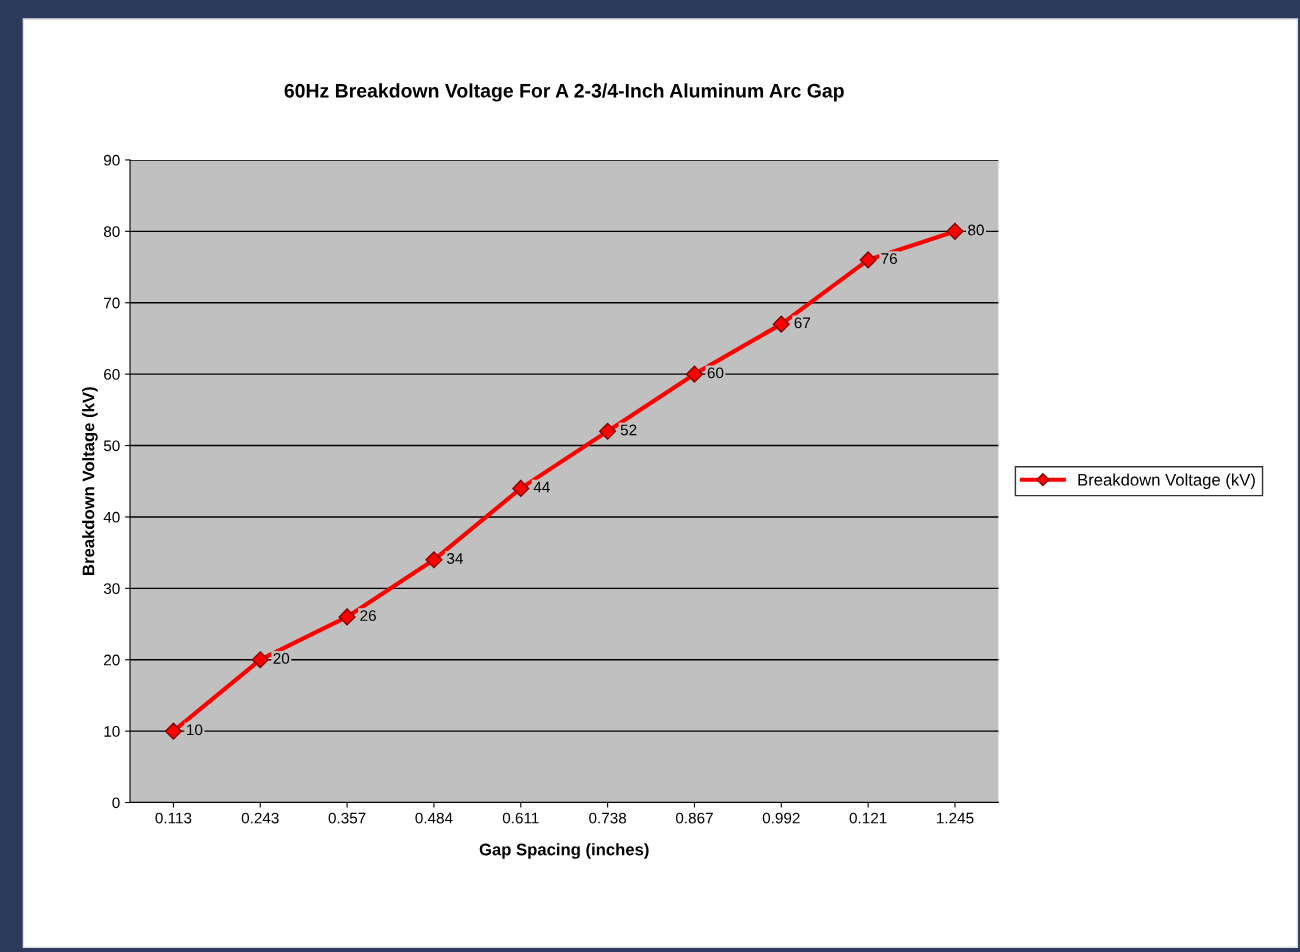  What do you see at coordinates (112, 303) in the screenshot?
I see `y-tick-label: 70` at bounding box center [112, 303].